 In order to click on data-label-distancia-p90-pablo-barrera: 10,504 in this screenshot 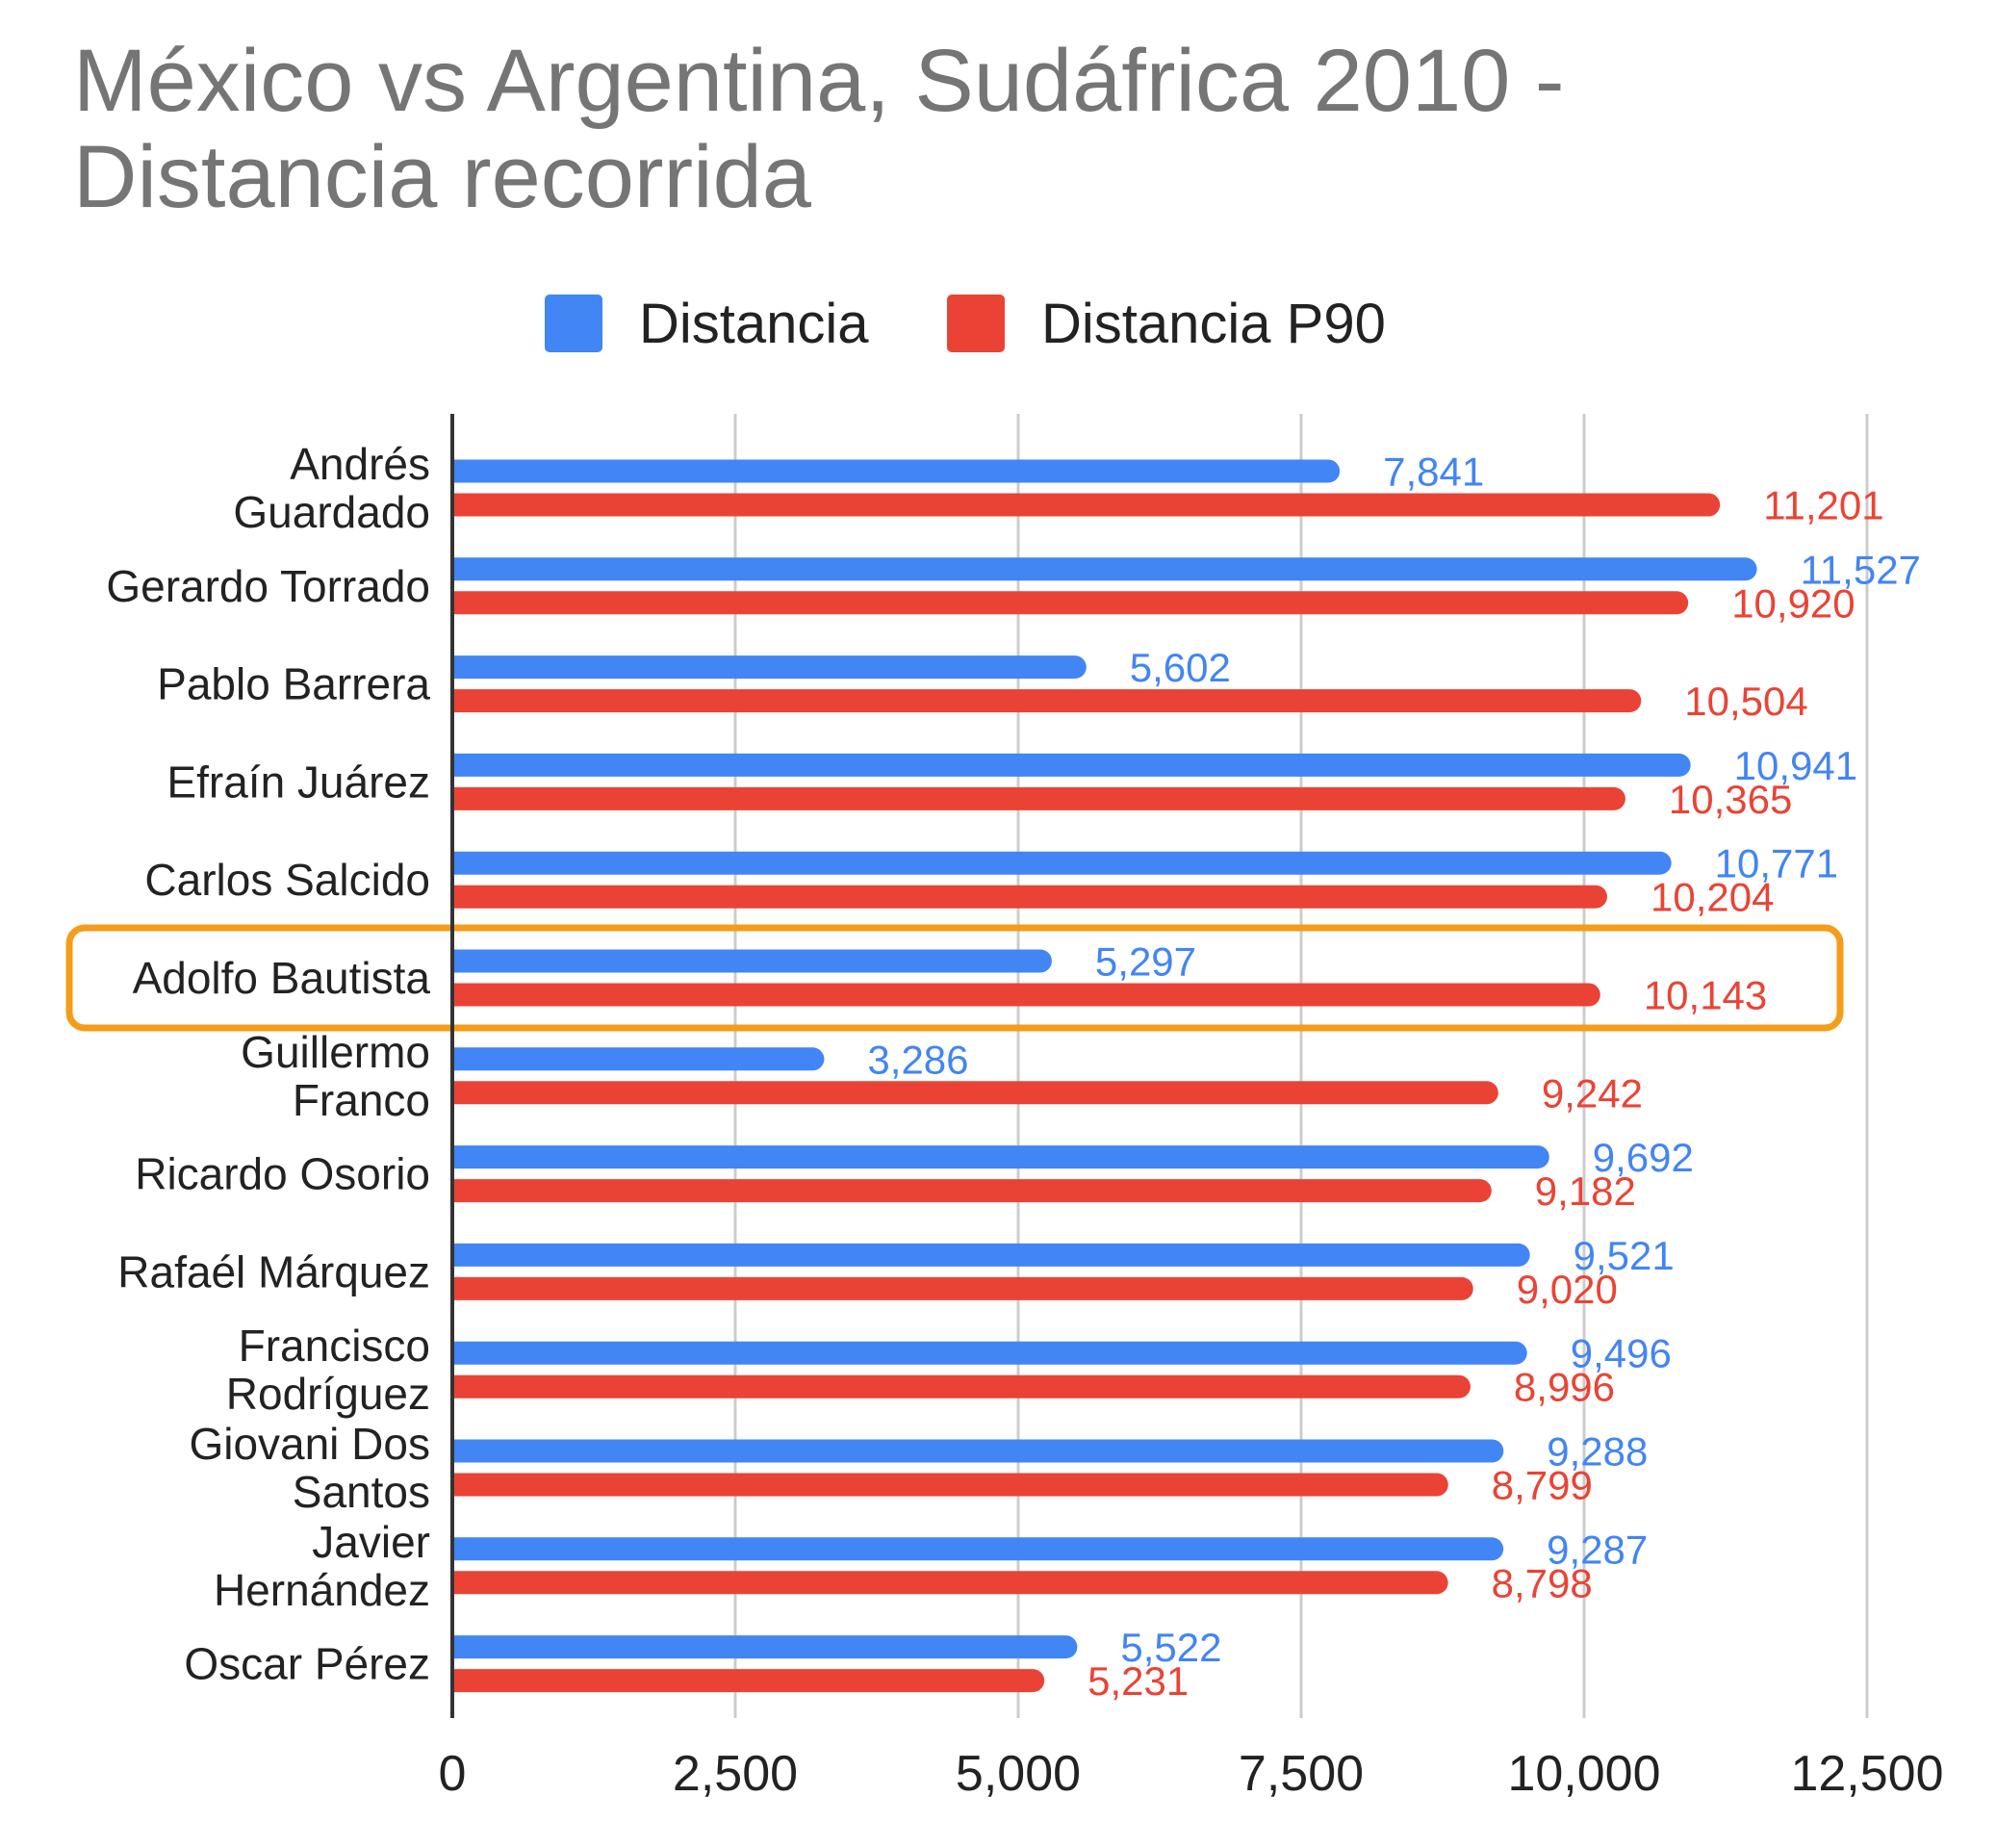, I will do `click(1745, 701)`.